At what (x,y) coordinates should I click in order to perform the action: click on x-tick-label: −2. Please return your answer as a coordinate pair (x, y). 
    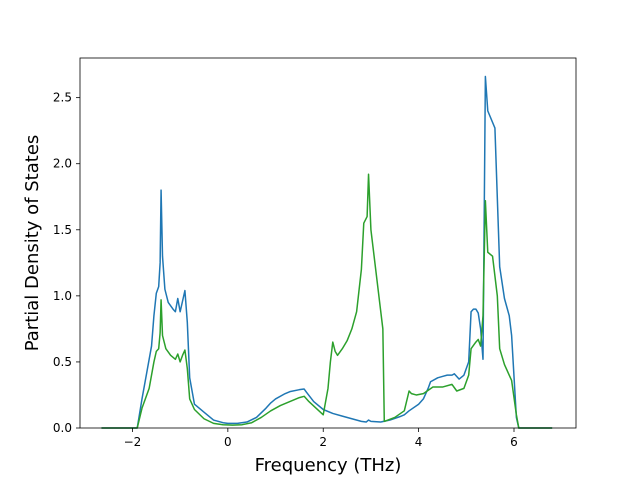
    Looking at the image, I should click on (133, 442).